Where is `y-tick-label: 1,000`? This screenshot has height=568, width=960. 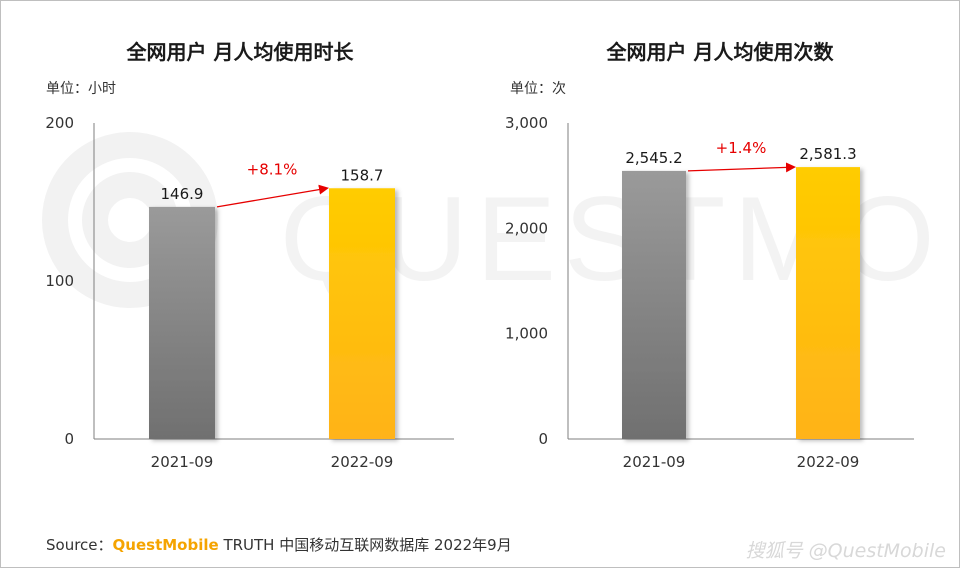 y-tick-label: 1,000 is located at coordinates (526, 334).